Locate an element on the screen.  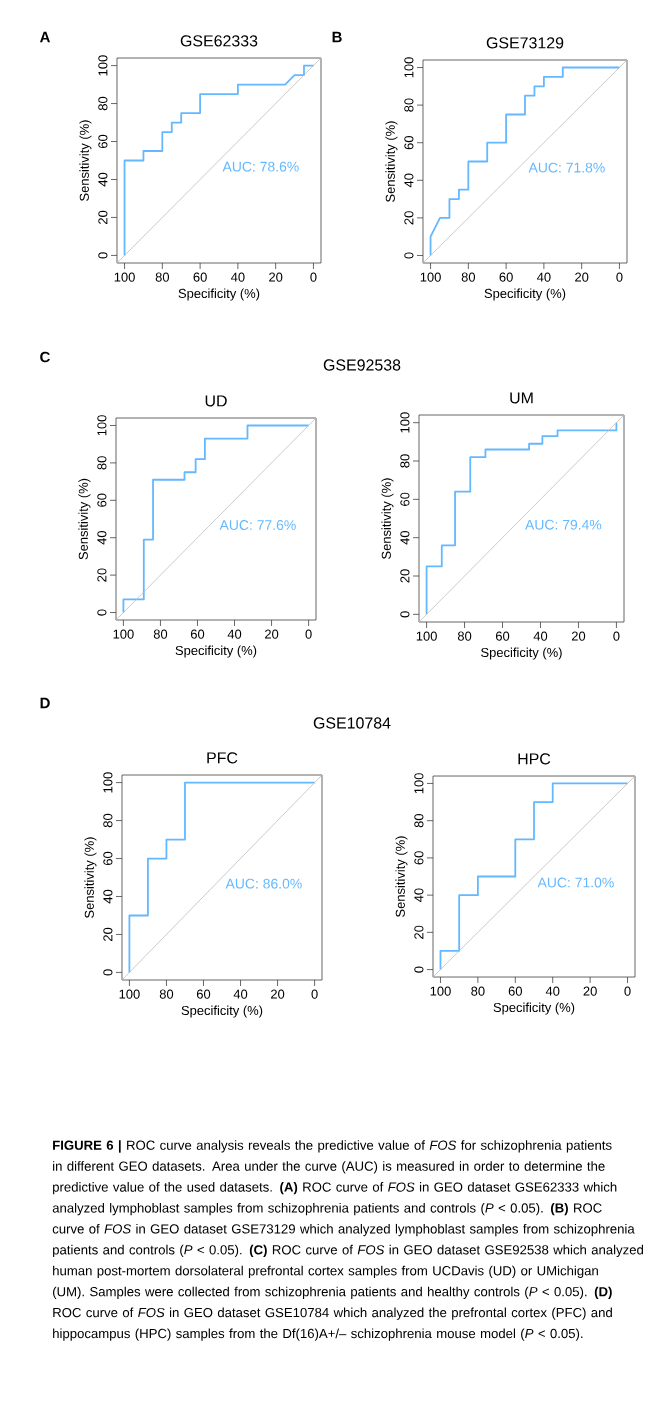
chart-title: UM is located at coordinates (521, 398).